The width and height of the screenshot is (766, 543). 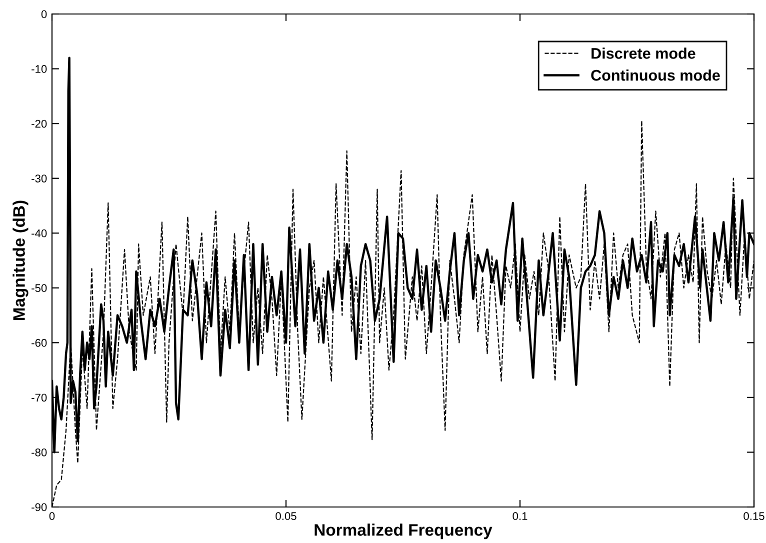 I want to click on y-tick-label: -80, so click(x=39, y=452).